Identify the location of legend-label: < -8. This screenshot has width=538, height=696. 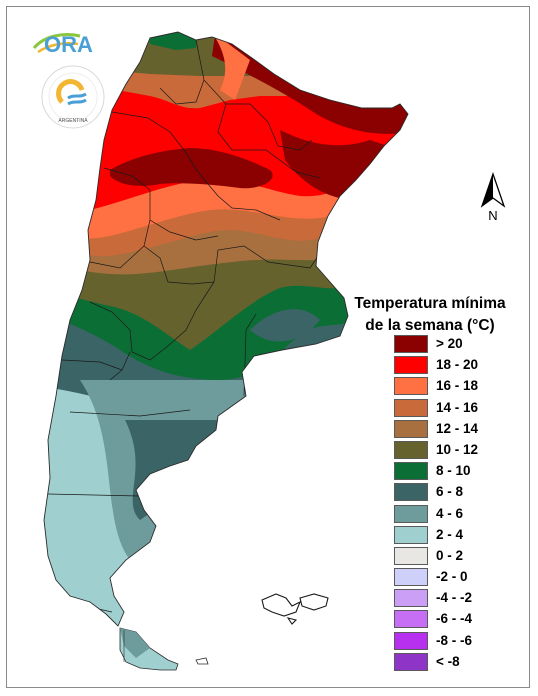
(448, 661).